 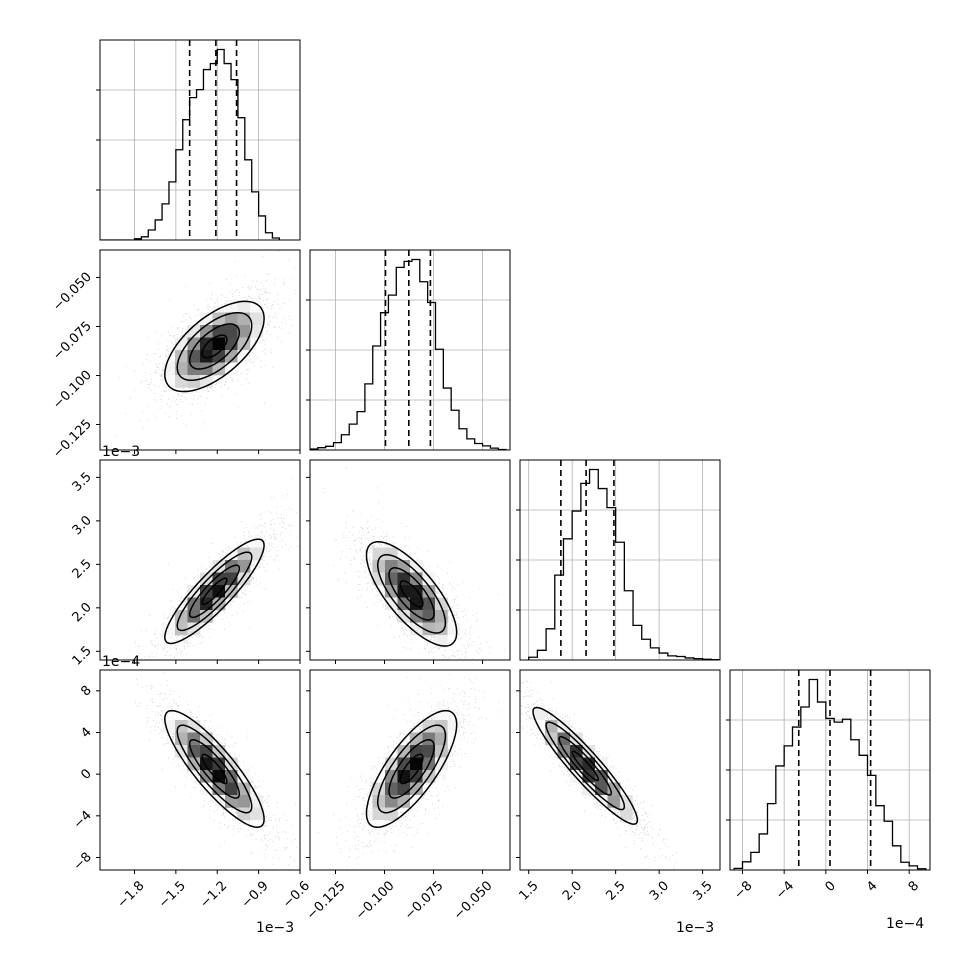 What do you see at coordinates (785, 890) in the screenshot?
I see `x-tick-label: −4` at bounding box center [785, 890].